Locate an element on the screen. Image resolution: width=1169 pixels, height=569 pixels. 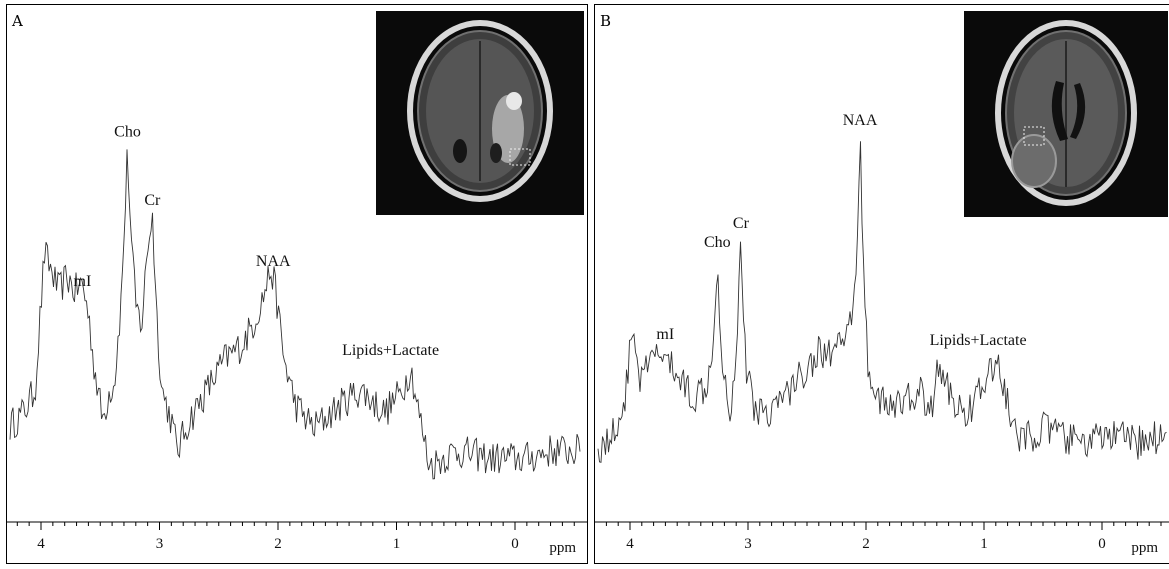
mri-inset-image-a is located at coordinates (480, 113).